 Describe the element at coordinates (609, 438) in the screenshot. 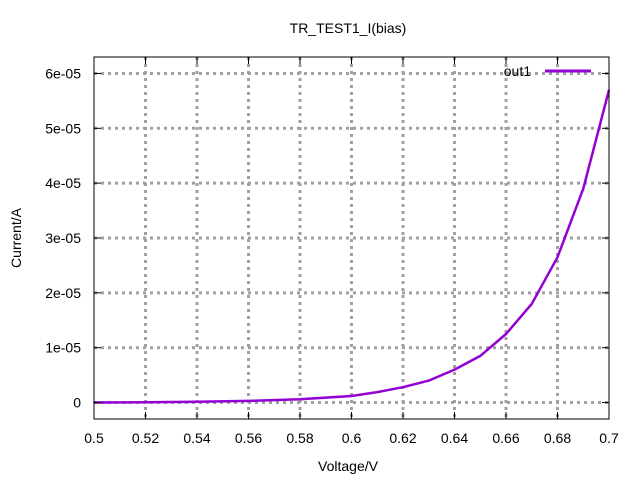

I see `x-tick-label: 0.7` at that location.